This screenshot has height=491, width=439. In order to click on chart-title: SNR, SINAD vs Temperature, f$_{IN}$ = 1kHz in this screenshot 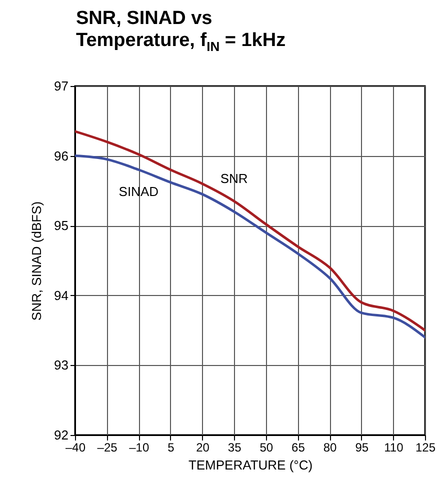, I will do `click(181, 32)`.